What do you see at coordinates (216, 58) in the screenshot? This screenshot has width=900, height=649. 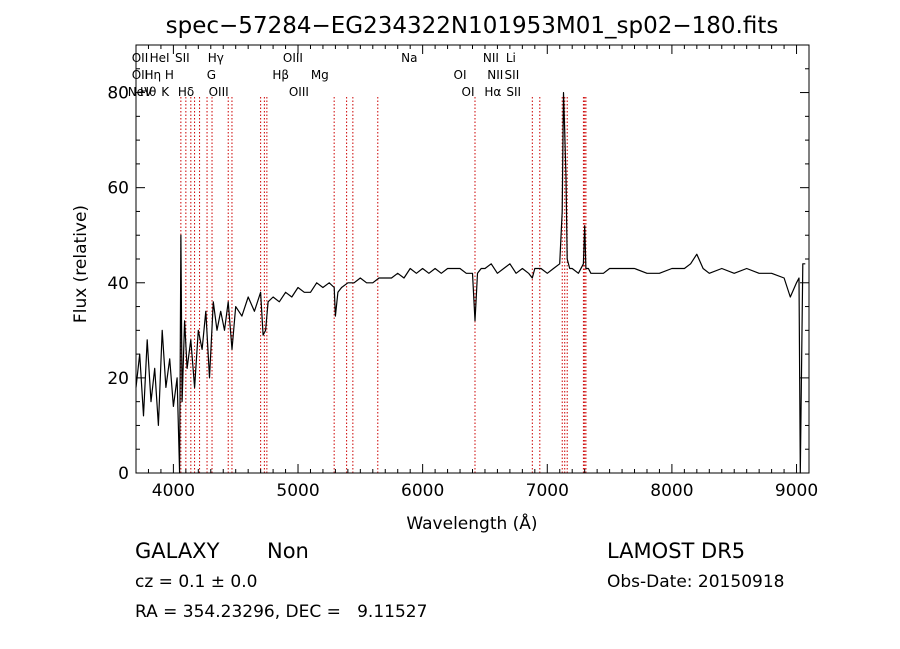 I see `spectral-line-label: Hγ` at bounding box center [216, 58].